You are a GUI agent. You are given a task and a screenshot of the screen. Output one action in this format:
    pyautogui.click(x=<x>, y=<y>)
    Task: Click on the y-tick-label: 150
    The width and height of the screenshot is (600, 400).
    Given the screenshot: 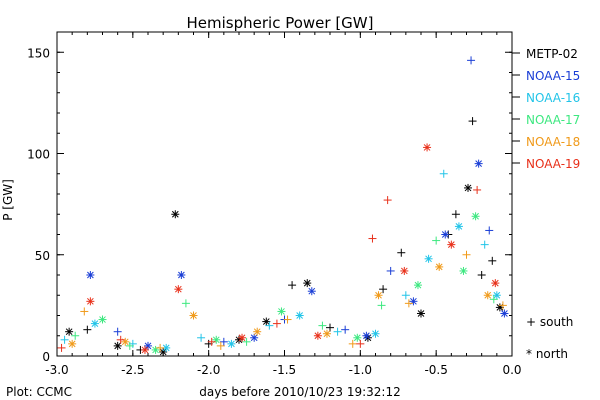 What is the action you would take?
    pyautogui.click(x=38, y=53)
    